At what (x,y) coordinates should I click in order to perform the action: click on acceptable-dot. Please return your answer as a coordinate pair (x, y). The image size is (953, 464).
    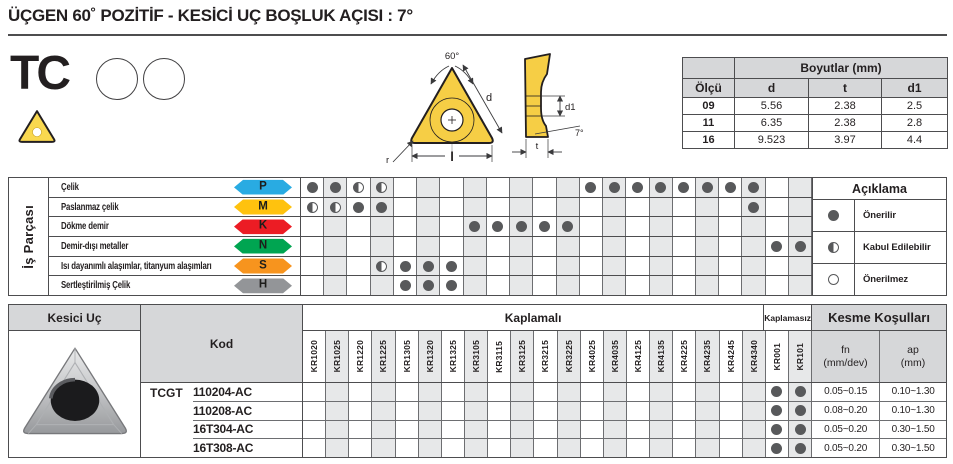
    Looking at the image, I should click on (382, 266).